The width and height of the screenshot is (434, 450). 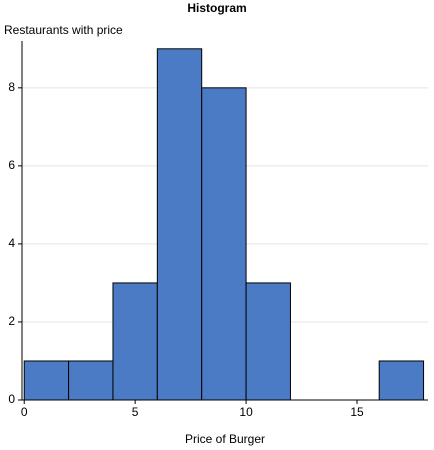 What do you see at coordinates (357, 412) in the screenshot?
I see `x-tick-label: 15` at bounding box center [357, 412].